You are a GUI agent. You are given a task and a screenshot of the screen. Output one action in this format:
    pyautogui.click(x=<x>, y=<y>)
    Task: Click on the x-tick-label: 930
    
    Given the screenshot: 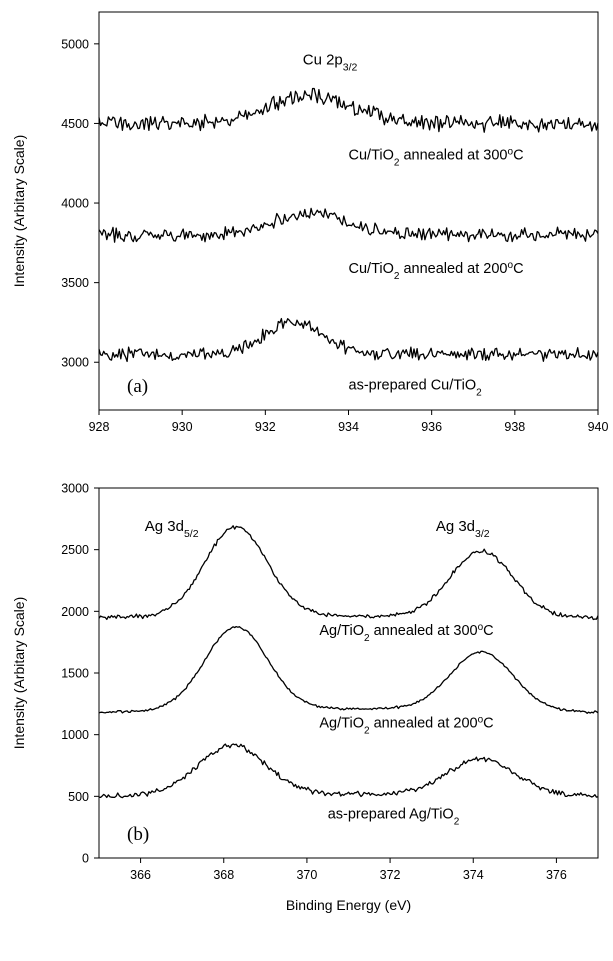 What is the action you would take?
    pyautogui.click(x=182, y=427)
    